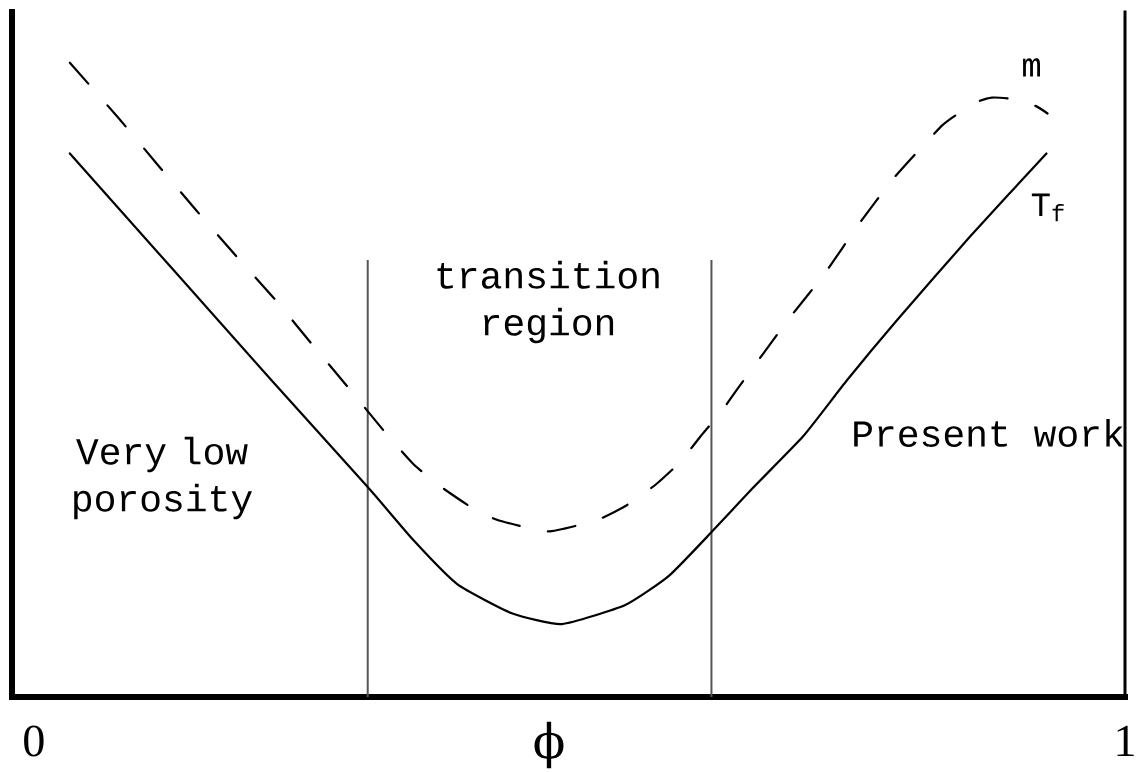 This screenshot has height=772, width=1138. Describe the element at coordinates (1031, 67) in the screenshot. I see `series-label: m` at that location.